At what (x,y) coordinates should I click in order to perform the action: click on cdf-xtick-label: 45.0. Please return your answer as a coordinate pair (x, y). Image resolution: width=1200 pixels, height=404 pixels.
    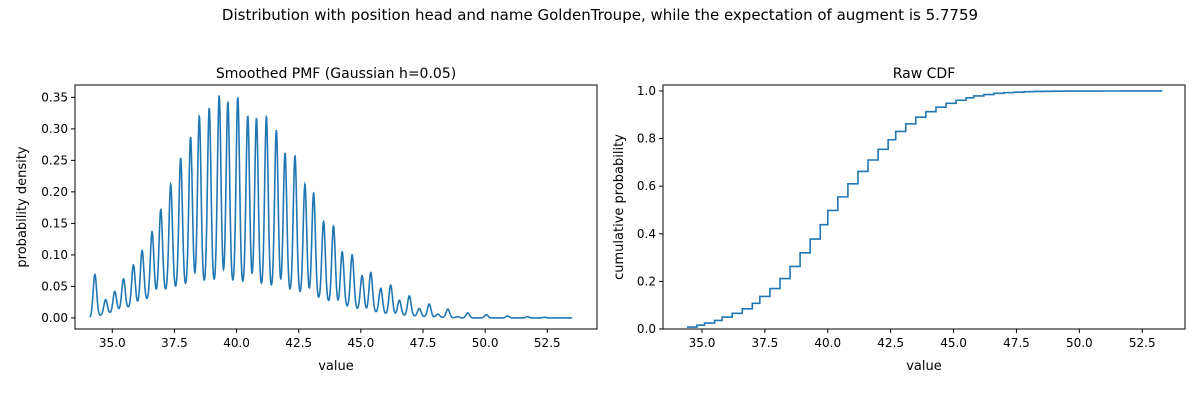
    Looking at the image, I should click on (953, 343).